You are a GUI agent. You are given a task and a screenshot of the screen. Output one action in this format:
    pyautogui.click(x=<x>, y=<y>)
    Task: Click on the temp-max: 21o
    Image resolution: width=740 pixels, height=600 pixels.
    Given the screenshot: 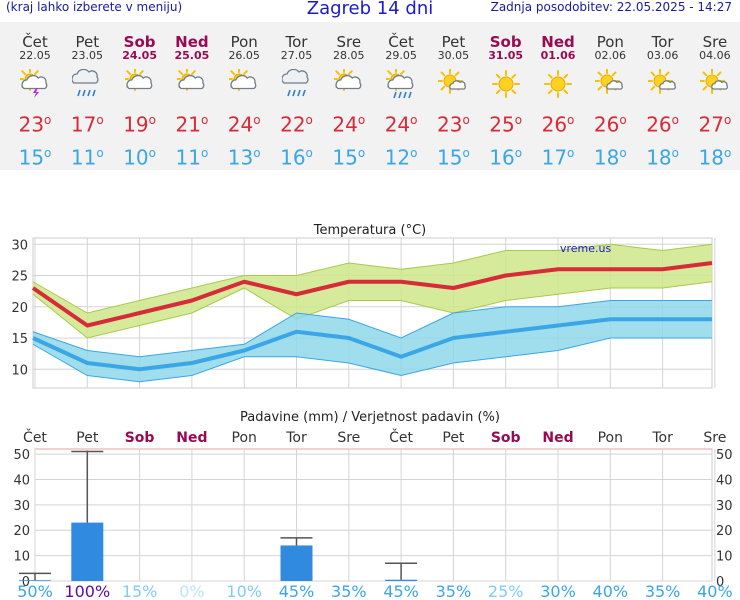 What is the action you would take?
    pyautogui.click(x=192, y=124)
    